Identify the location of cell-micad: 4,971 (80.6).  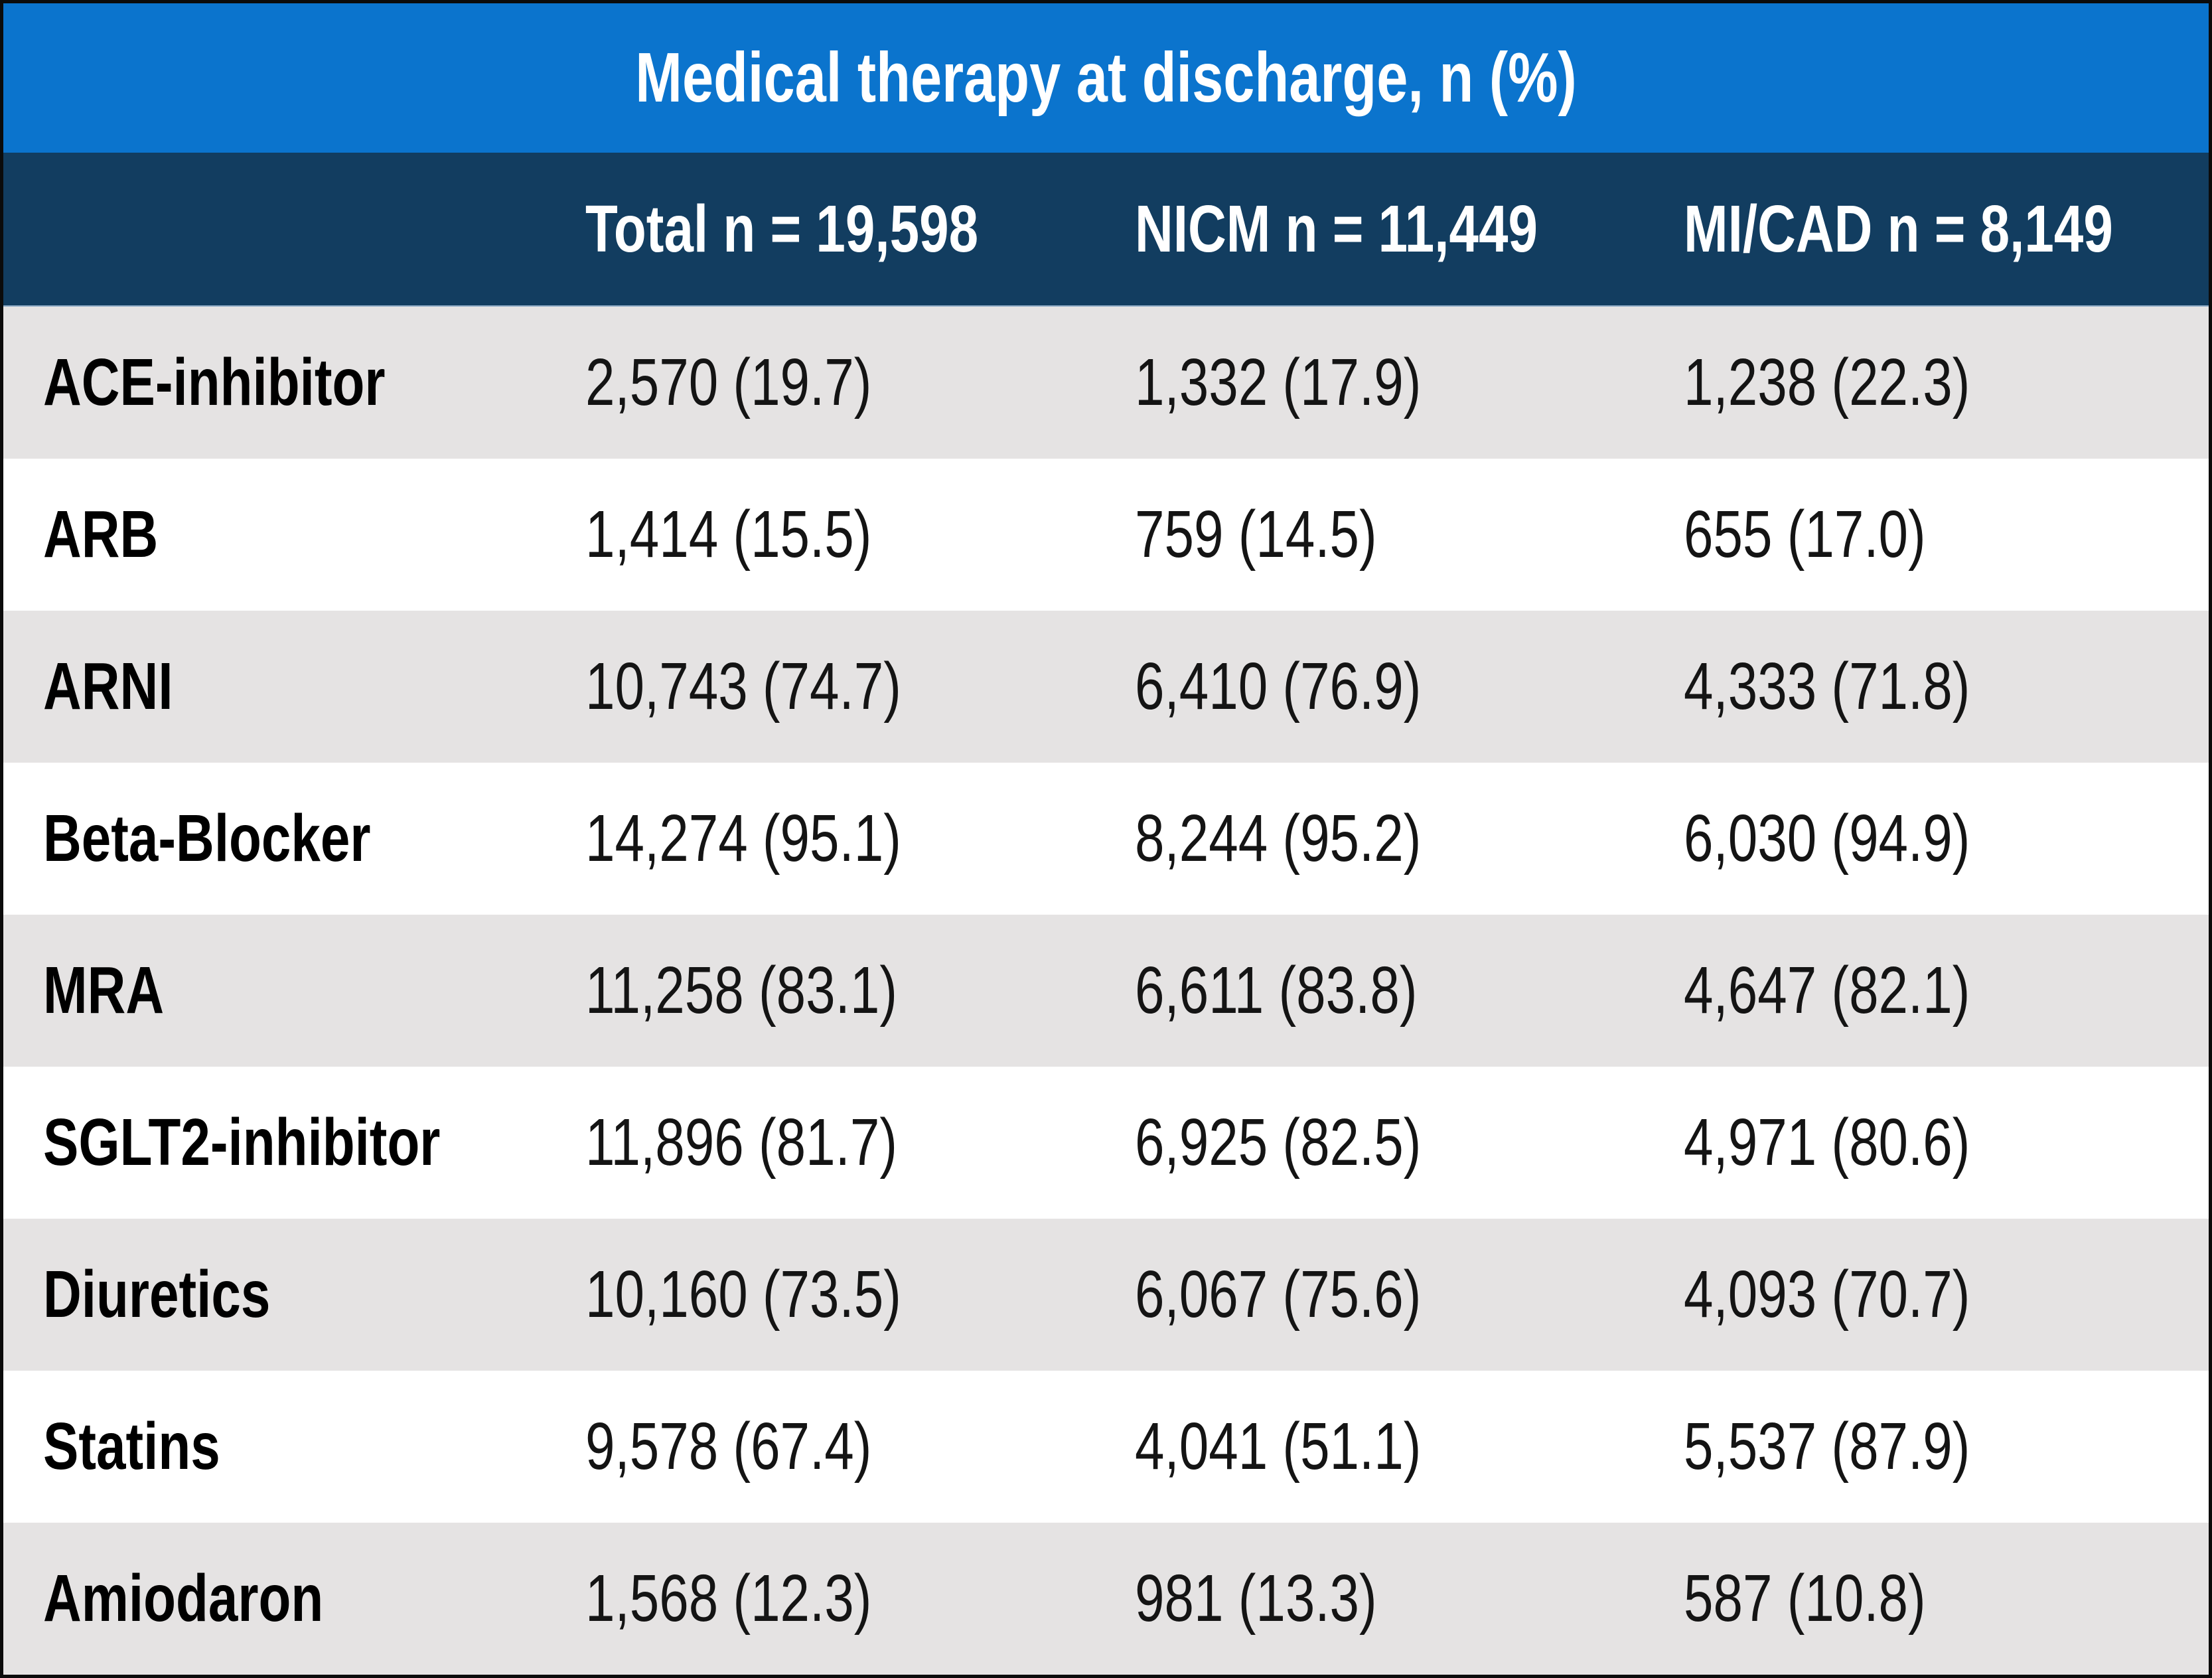
(1947, 1143).